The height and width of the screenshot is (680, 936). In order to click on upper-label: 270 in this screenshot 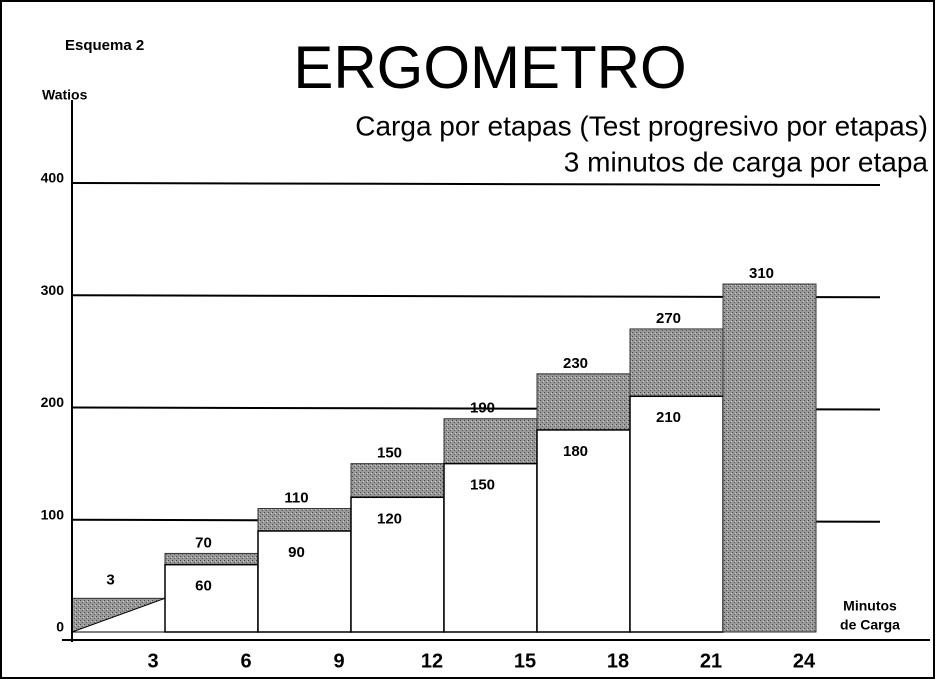, I will do `click(668, 318)`.